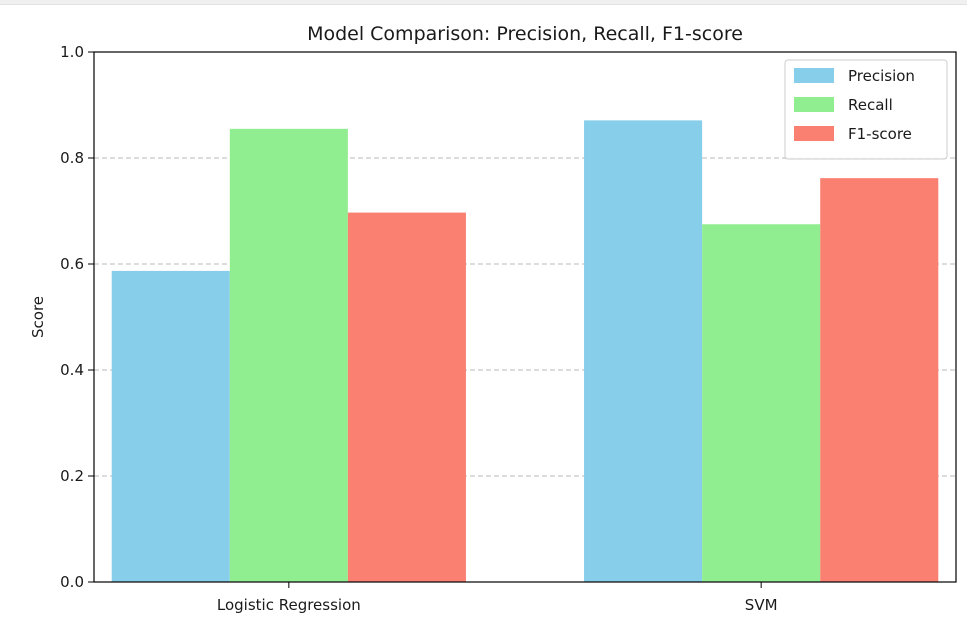 The width and height of the screenshot is (967, 629). Describe the element at coordinates (289, 605) in the screenshot. I see `x-tick-label: Logistic Regression` at that location.